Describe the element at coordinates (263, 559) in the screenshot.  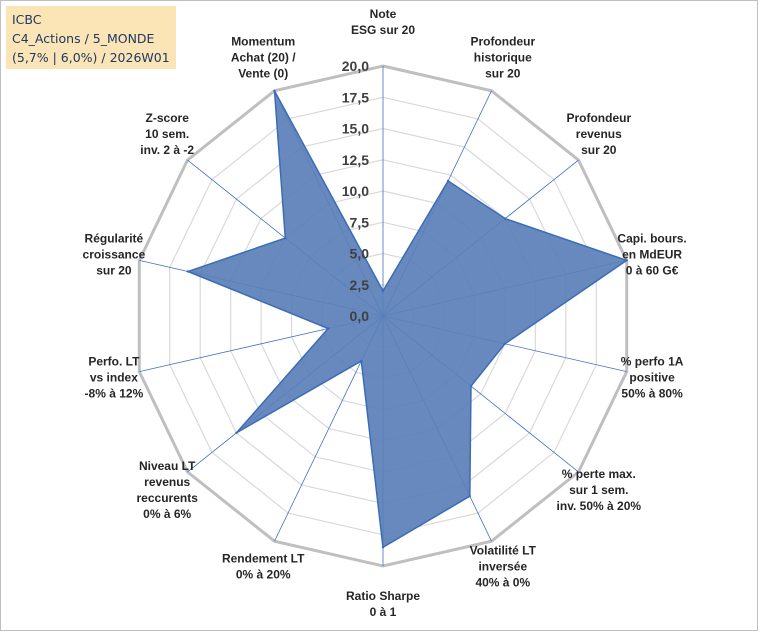
I see `axis-label-line: Rendement LT` at that location.